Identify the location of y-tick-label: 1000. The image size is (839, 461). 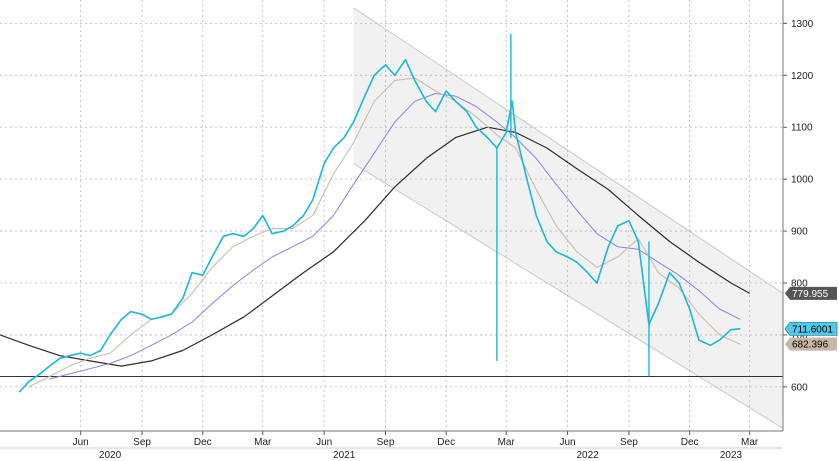
(802, 180).